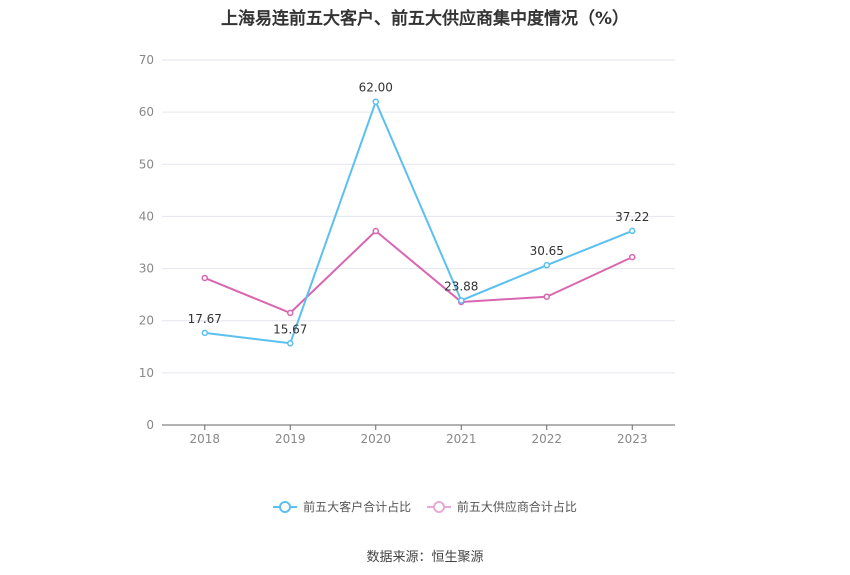  What do you see at coordinates (547, 251) in the screenshot?
I see `data-label: 30.65` at bounding box center [547, 251].